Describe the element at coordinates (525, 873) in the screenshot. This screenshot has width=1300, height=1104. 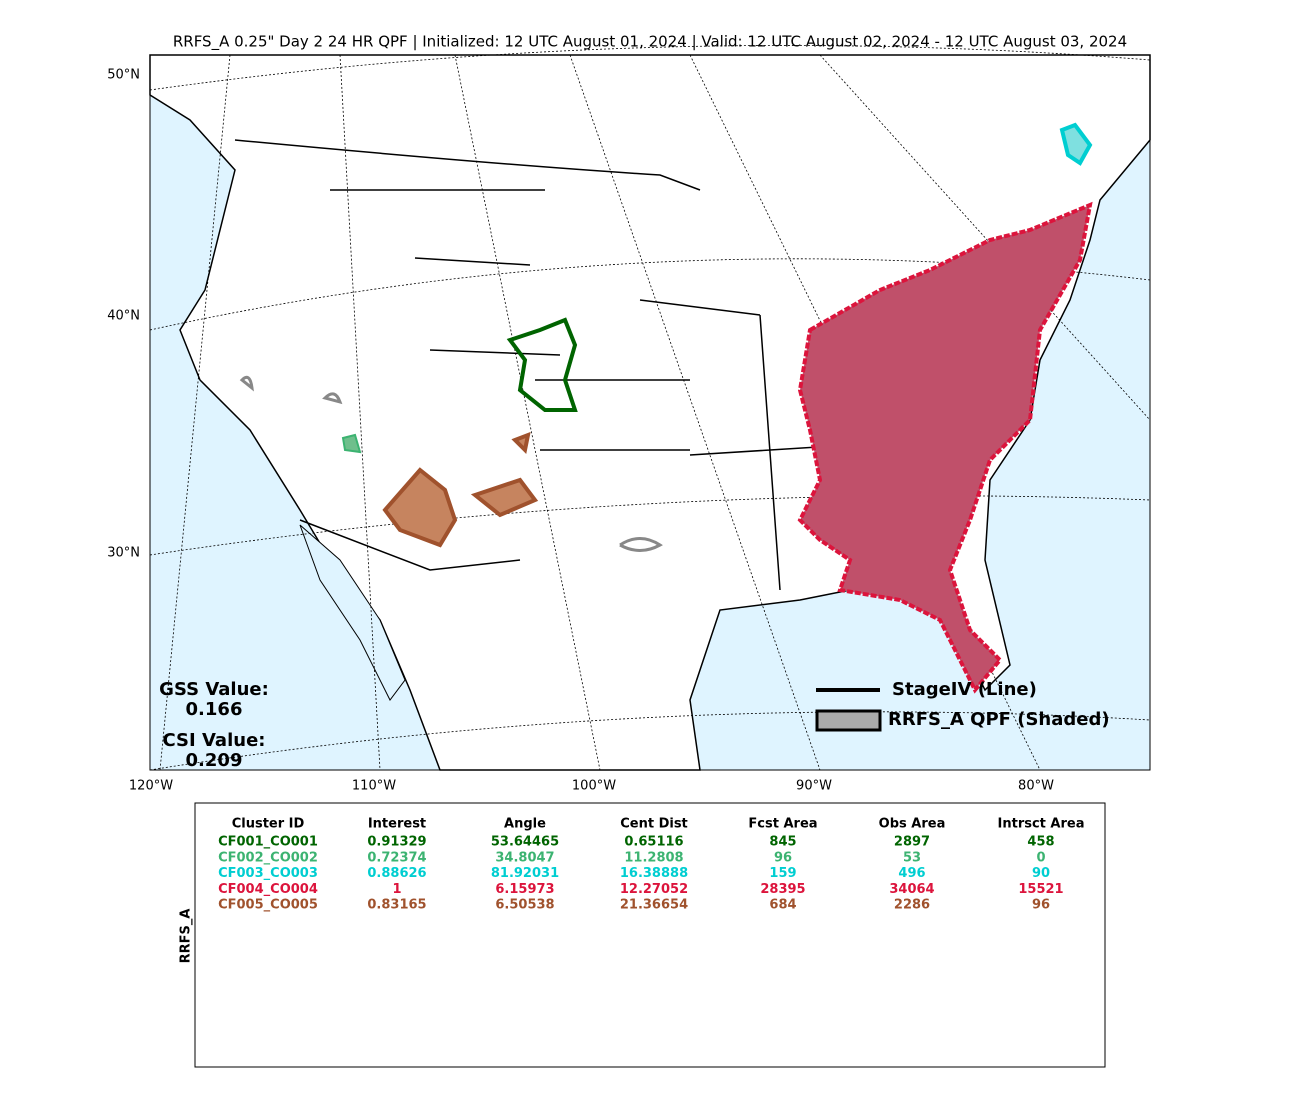
I see `table-cell: 81.92031` at that location.